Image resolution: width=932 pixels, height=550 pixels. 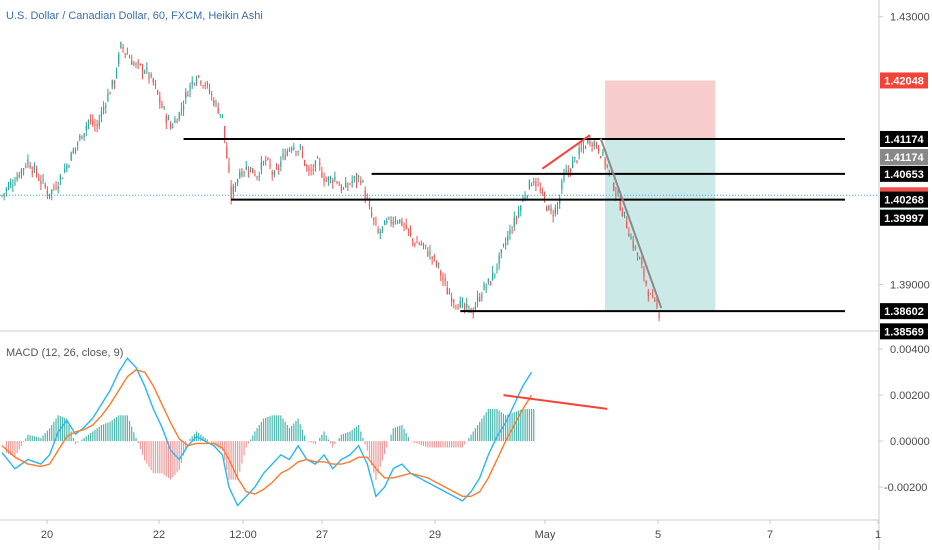 I want to click on x-tick-label: 12:00, so click(x=243, y=535).